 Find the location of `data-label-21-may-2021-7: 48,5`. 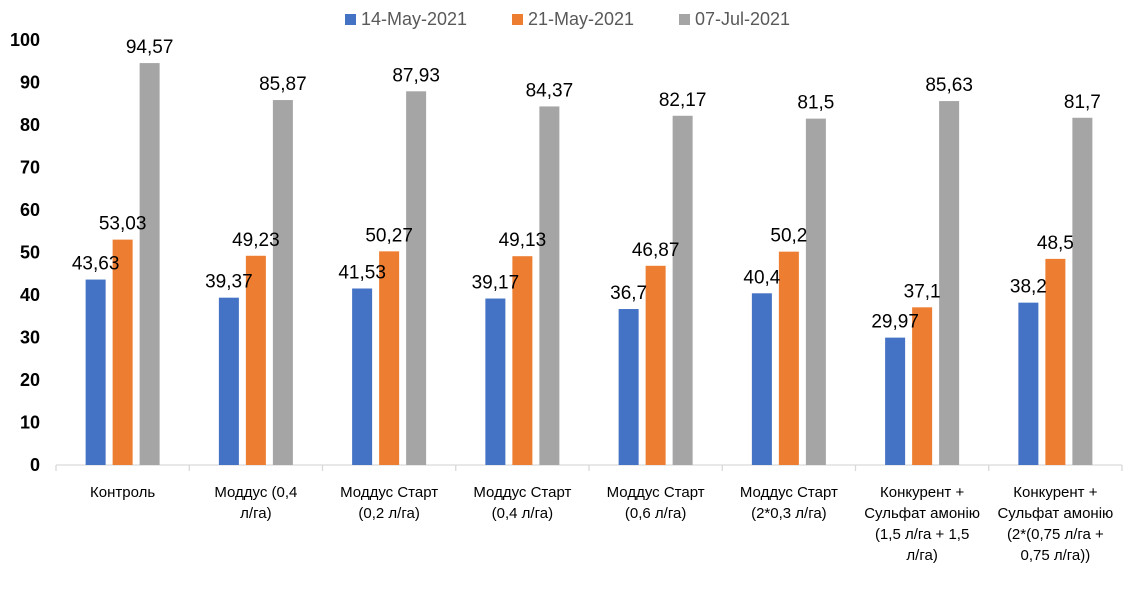

data-label-21-may-2021-7: 48,5 is located at coordinates (1055, 243).